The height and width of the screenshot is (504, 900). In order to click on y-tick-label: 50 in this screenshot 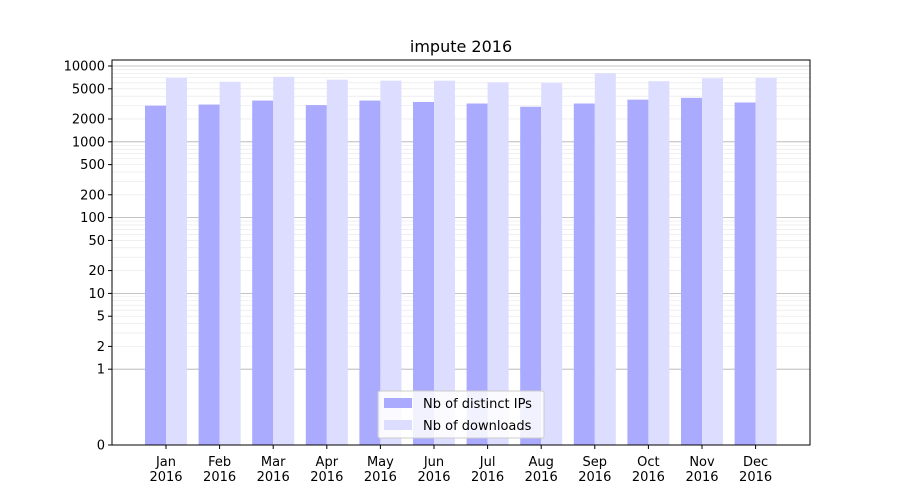, I will do `click(96, 241)`.